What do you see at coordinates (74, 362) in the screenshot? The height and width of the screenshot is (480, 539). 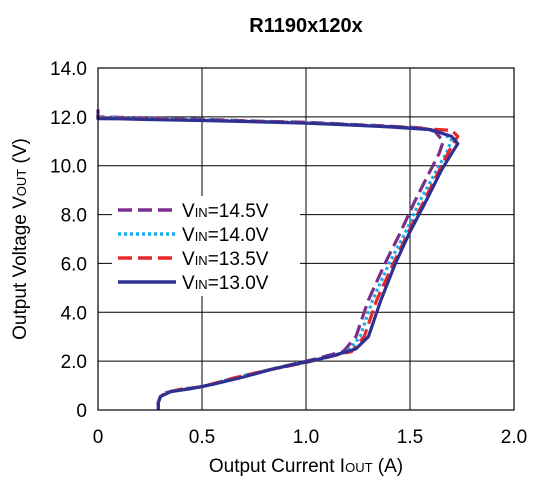 I see `y-tick-label: 2.0` at bounding box center [74, 362].